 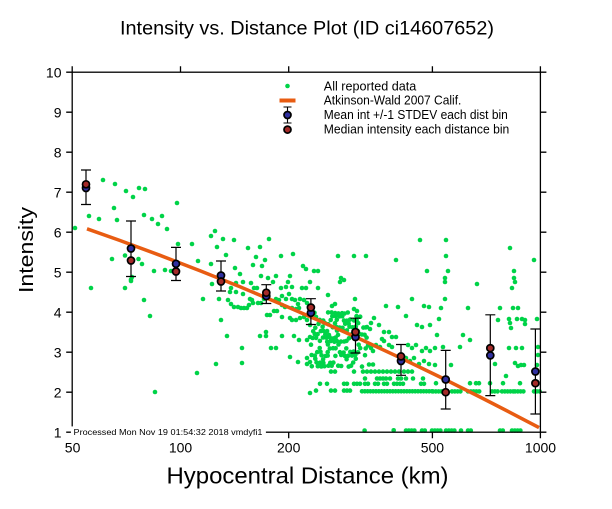 What do you see at coordinates (73, 447) in the screenshot?
I see `svg-text: 50` at bounding box center [73, 447].